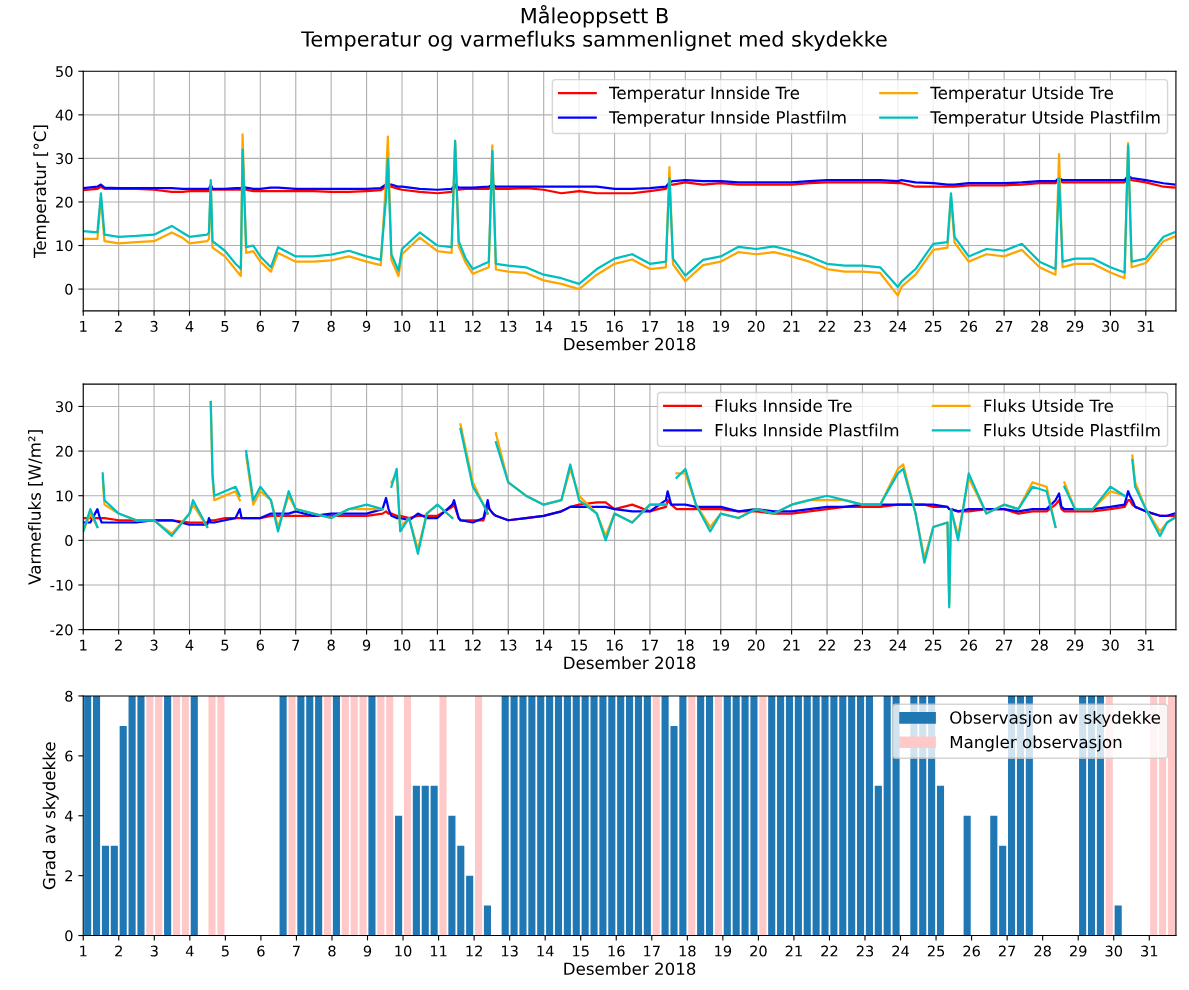 Image resolution: width=1189 pixels, height=990 pixels. Describe the element at coordinates (1045, 118) in the screenshot. I see `legend-label: Temperatur Utside Plastfilm` at that location.